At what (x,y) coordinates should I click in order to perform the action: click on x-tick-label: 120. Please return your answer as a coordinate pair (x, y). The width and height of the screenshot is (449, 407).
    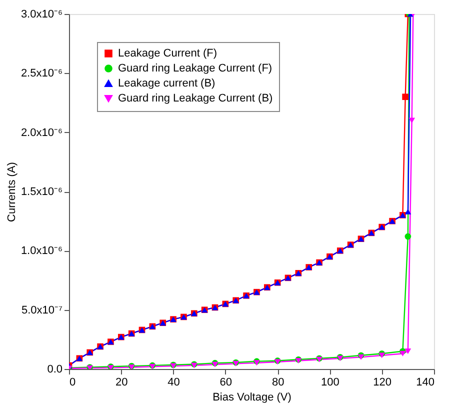
    Looking at the image, I should click on (382, 382).